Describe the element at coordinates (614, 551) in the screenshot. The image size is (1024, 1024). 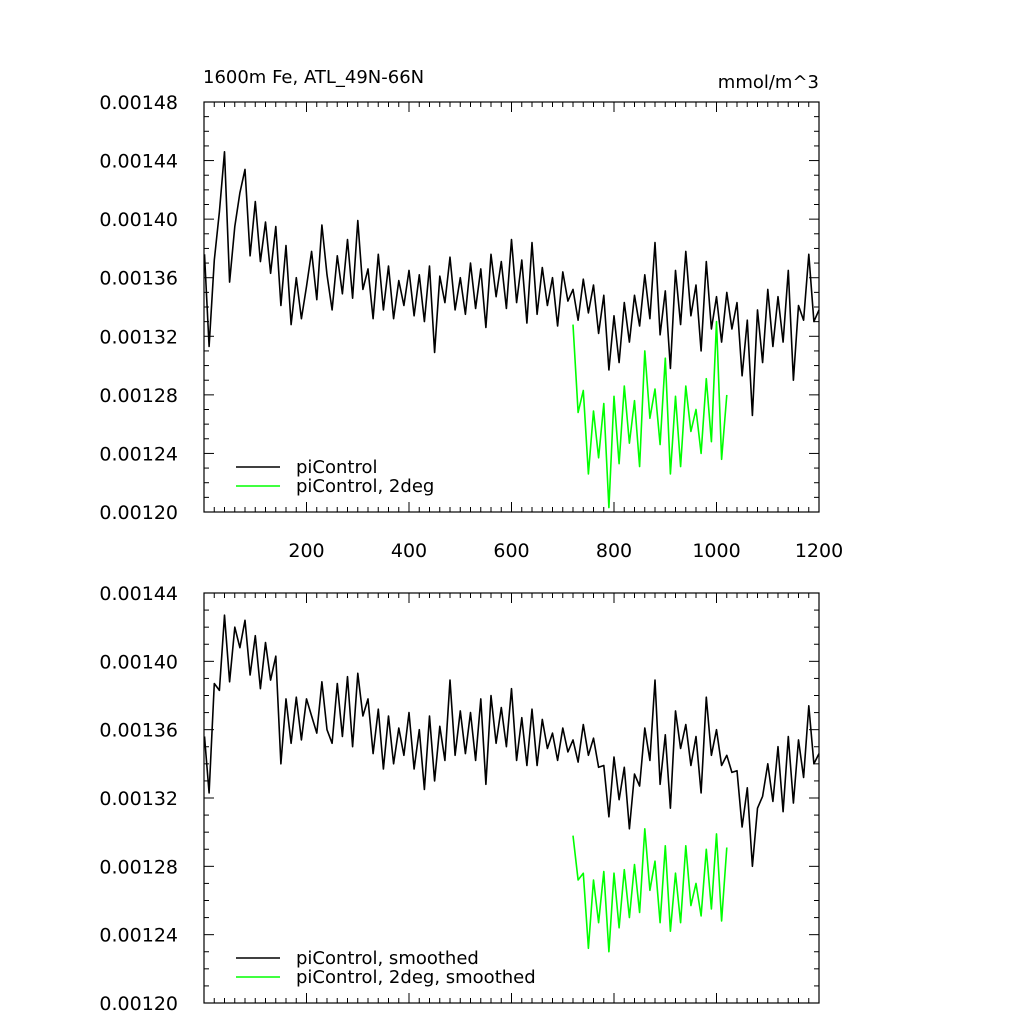
I see `x-tick-label: 800` at that location.